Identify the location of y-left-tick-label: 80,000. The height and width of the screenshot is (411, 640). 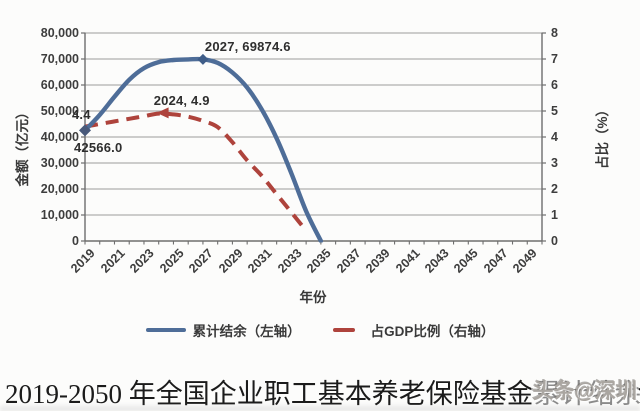
(59, 33).